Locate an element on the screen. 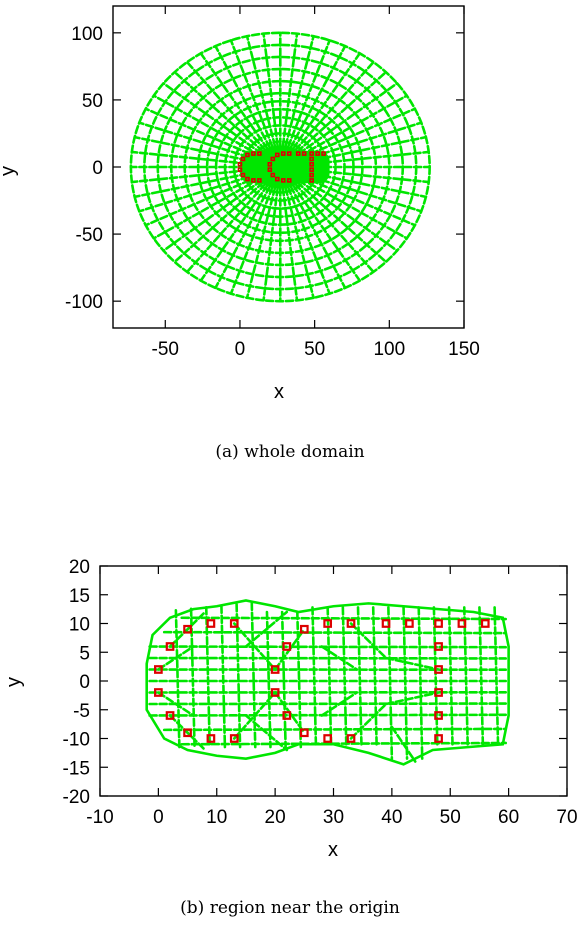 This screenshot has width=581, height=930. chart-a-caption: (a) whole domain is located at coordinates (289, 452).